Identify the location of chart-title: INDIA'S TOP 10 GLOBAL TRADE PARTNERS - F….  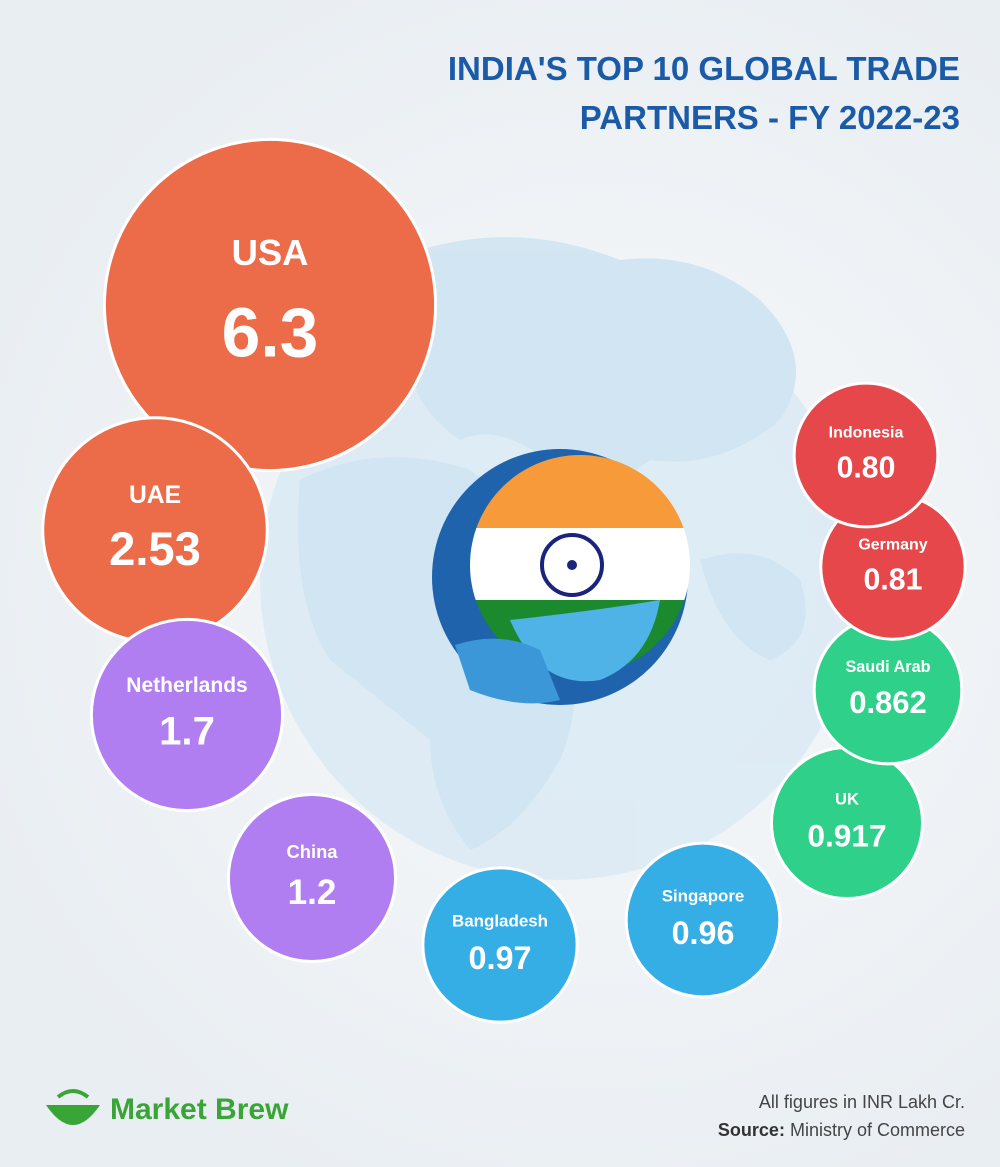
(703, 93).